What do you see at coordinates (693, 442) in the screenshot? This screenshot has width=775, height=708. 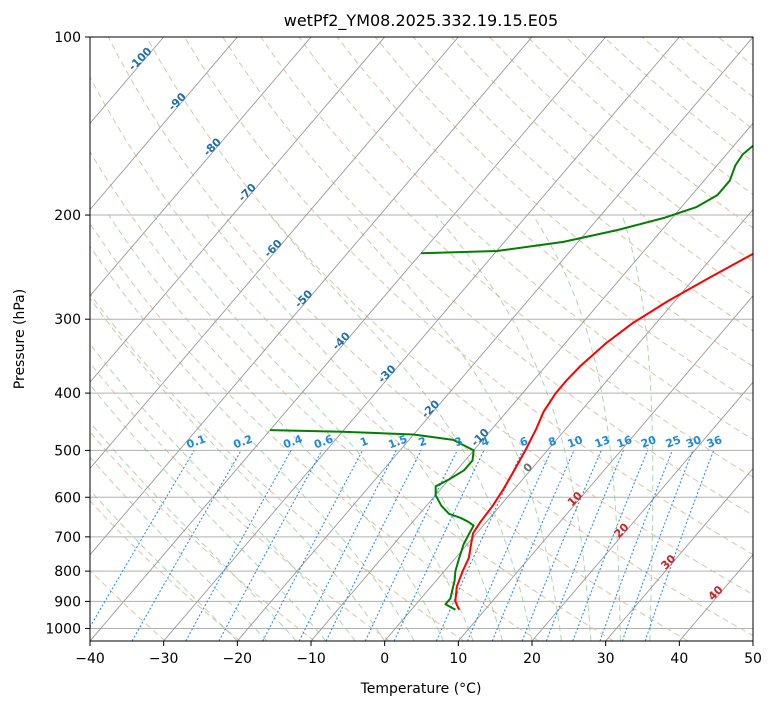 I see `mixing-ratio-label: 30` at bounding box center [693, 442].